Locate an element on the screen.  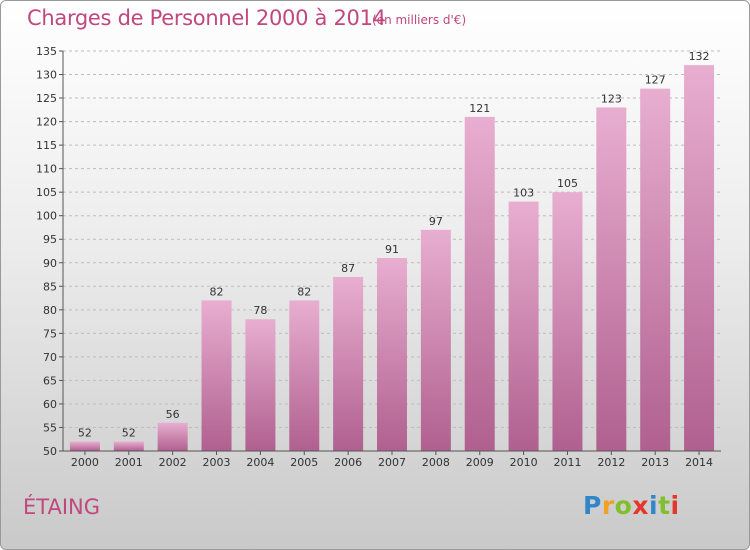
y-tick-label: 130 is located at coordinates (46, 75).